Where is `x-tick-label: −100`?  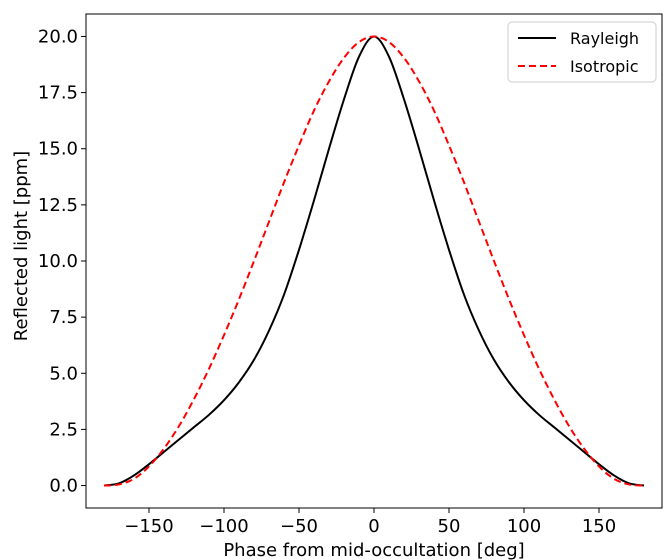
x-tick-label: −100 is located at coordinates (223, 526).